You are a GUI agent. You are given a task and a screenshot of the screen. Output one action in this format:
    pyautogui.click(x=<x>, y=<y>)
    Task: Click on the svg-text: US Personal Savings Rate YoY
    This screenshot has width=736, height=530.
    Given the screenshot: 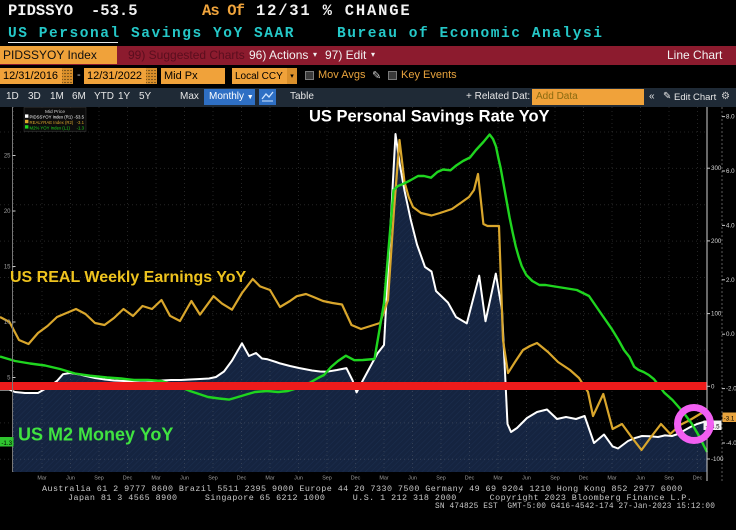 What is the action you would take?
    pyautogui.click(x=429, y=117)
    